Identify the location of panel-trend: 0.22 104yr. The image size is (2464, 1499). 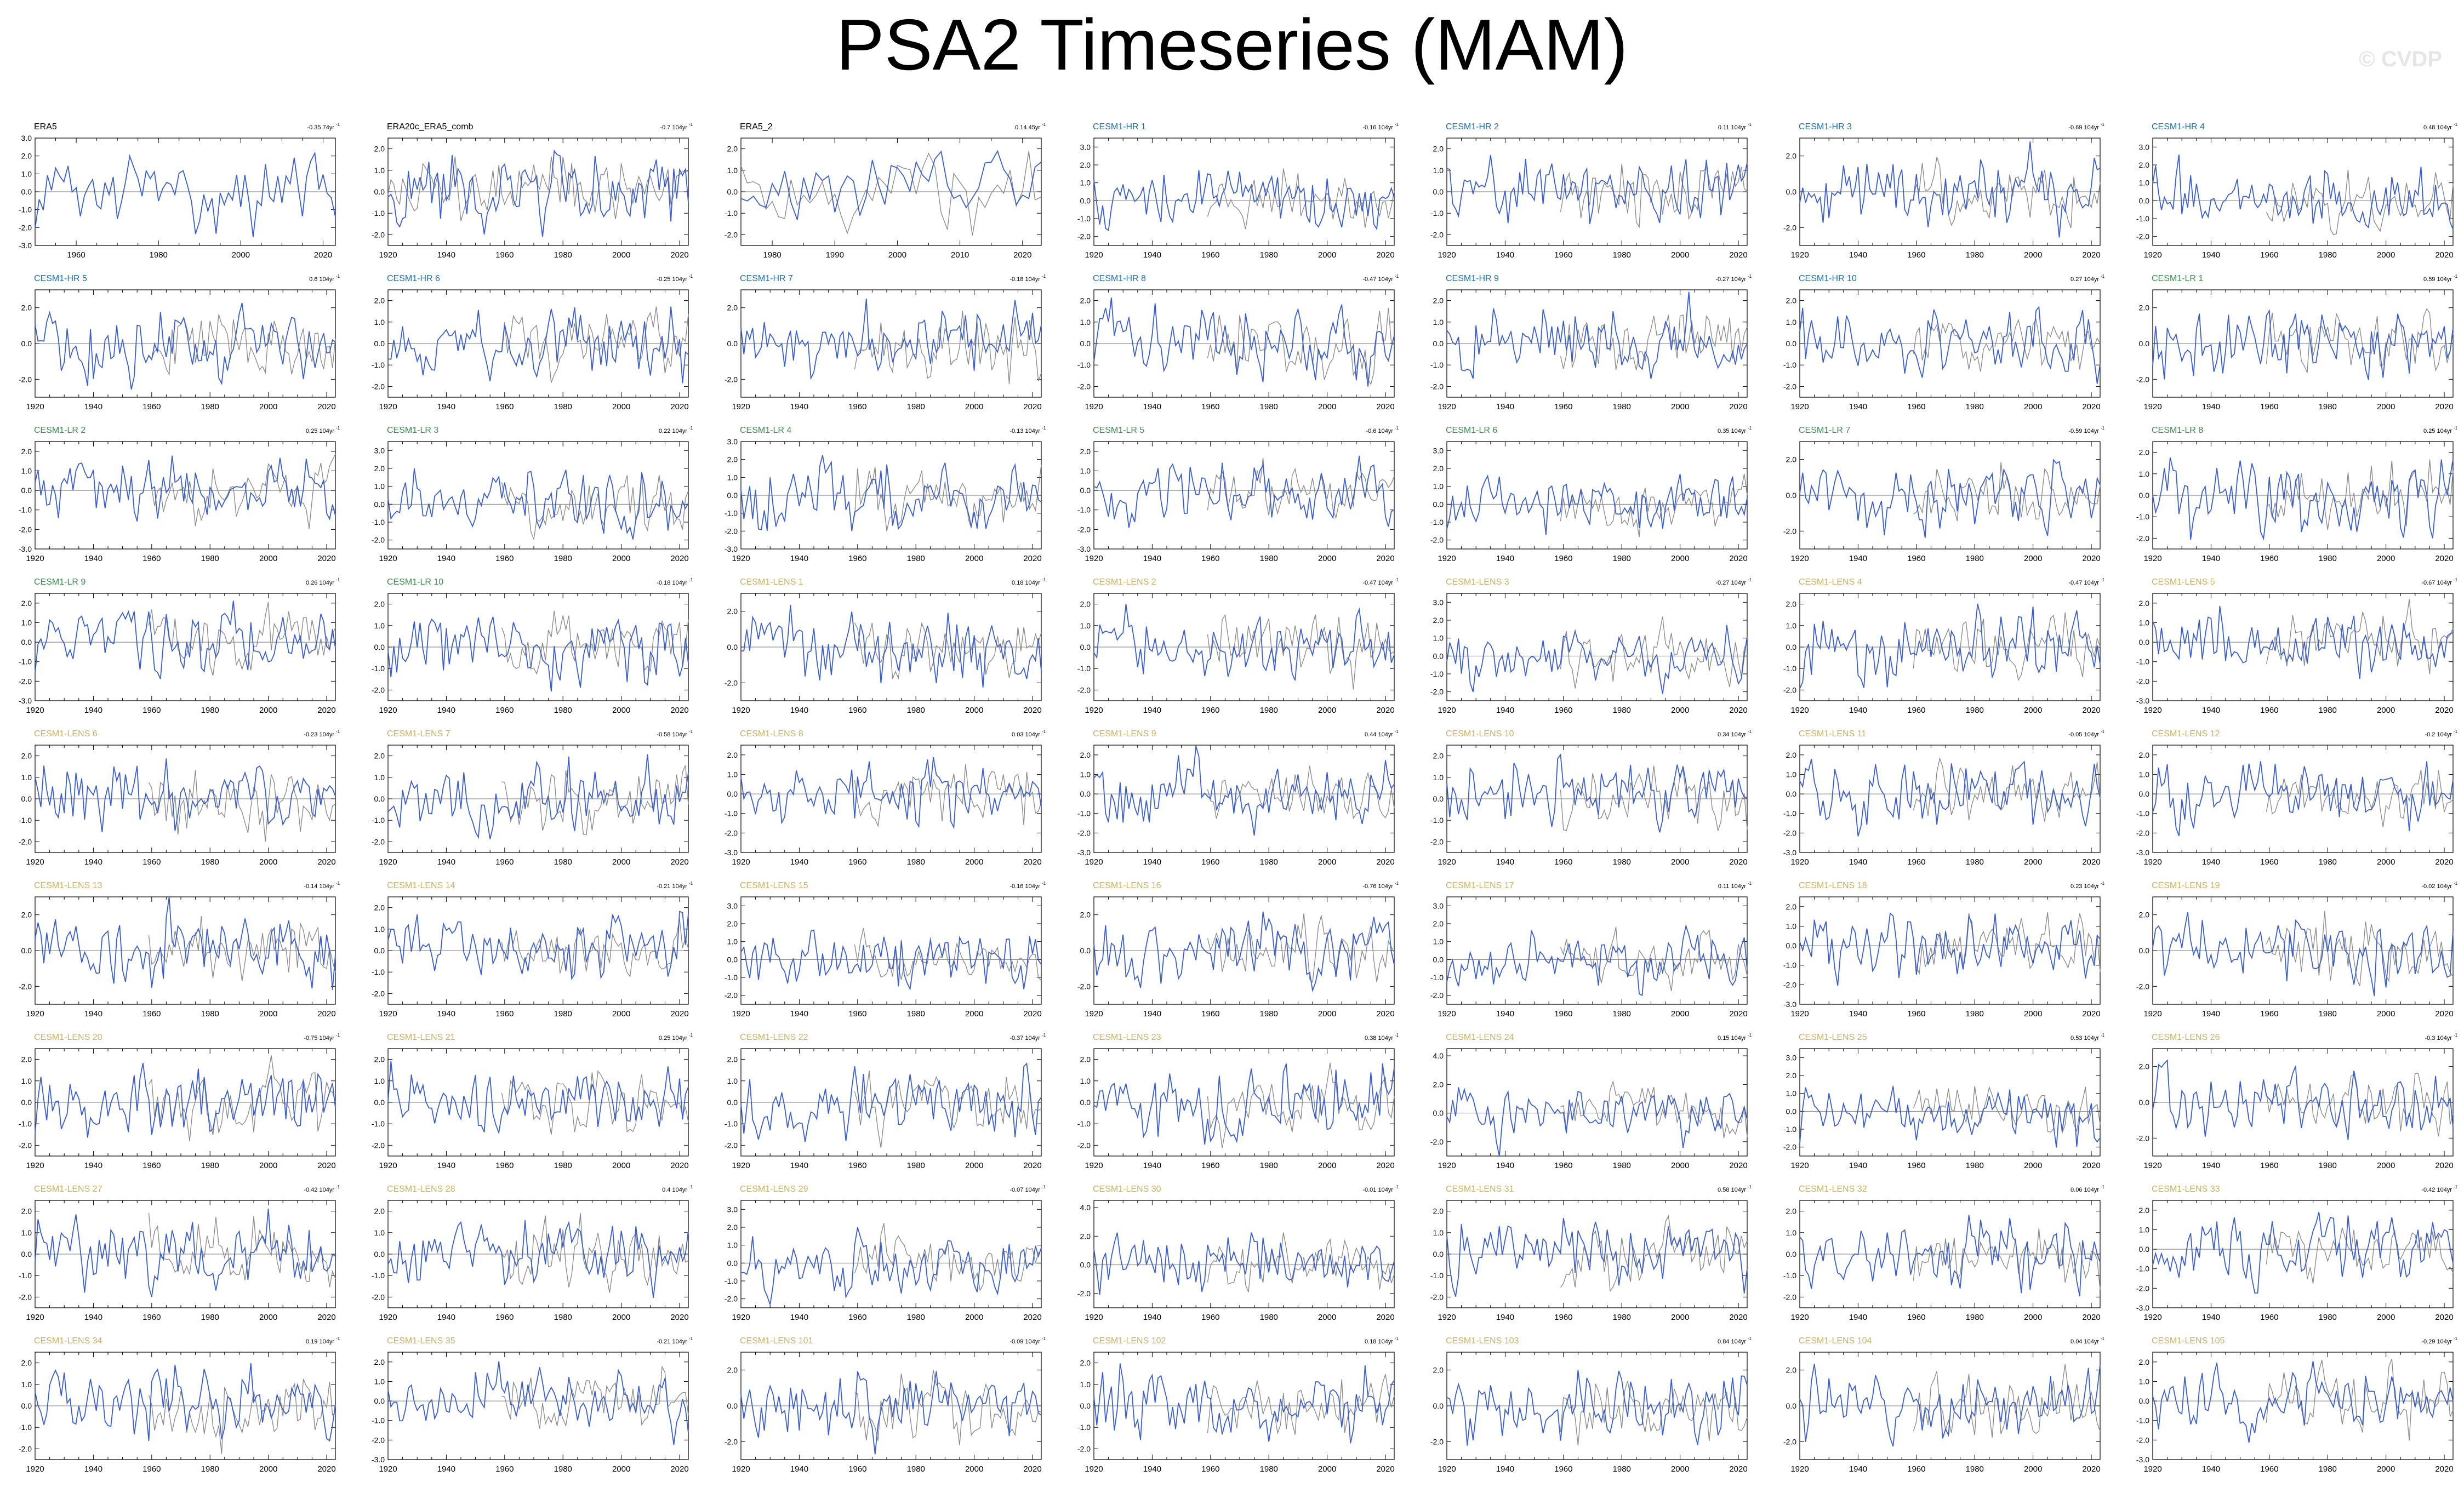
(673, 431).